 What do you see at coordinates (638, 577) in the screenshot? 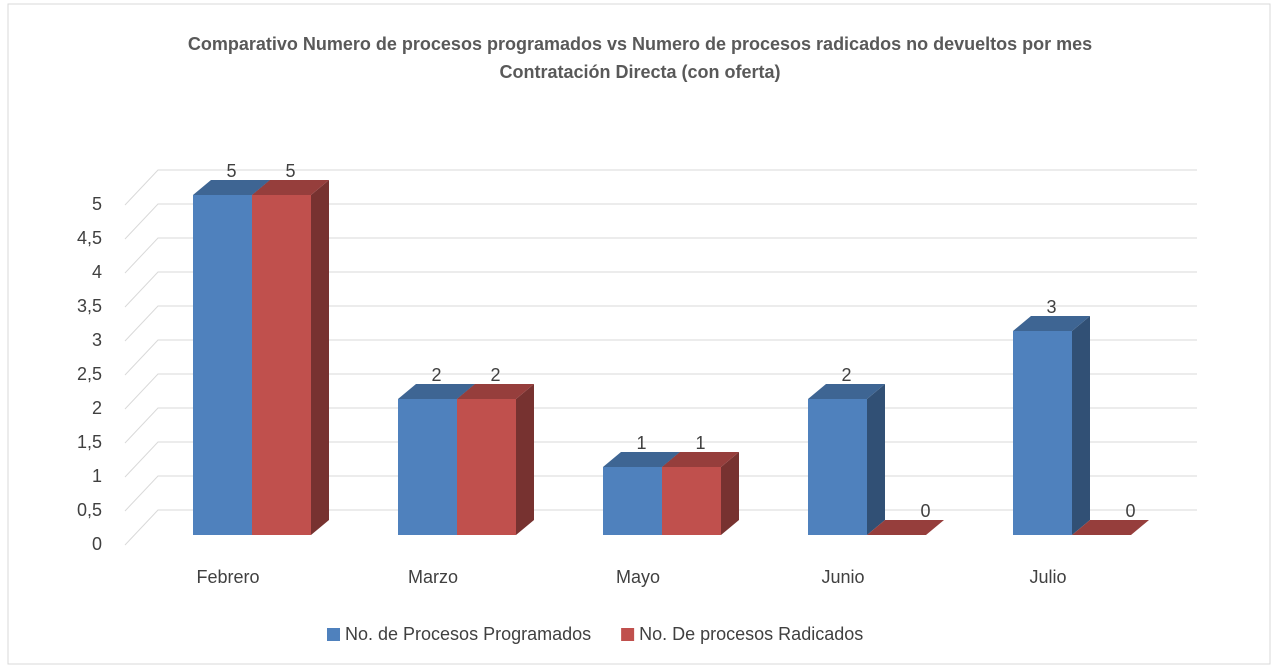
I see `x-tick-label: Mayo` at bounding box center [638, 577].